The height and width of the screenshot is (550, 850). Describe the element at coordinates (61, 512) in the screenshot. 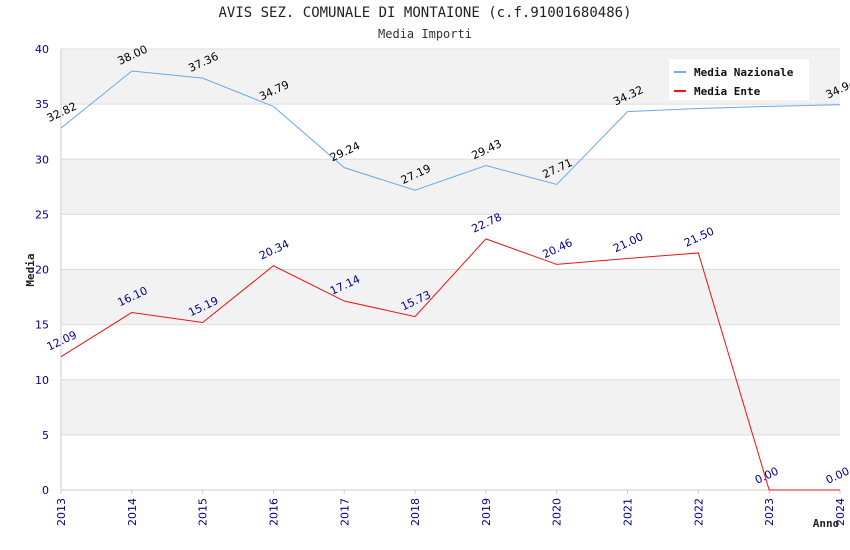

I see `x-tick-label: 2013` at that location.